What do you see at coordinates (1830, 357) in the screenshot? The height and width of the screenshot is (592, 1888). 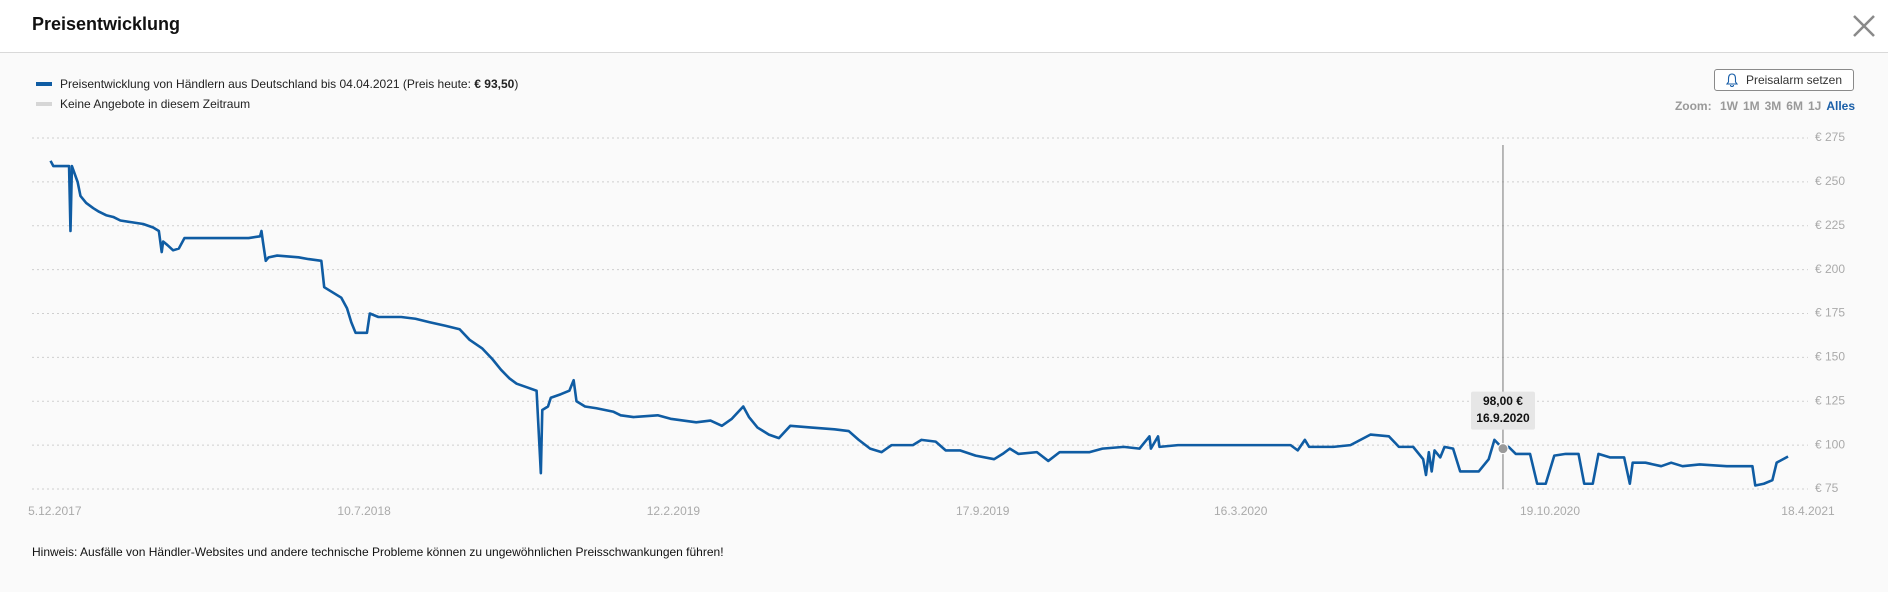 I see `y-tick-label: € 150` at bounding box center [1830, 357].